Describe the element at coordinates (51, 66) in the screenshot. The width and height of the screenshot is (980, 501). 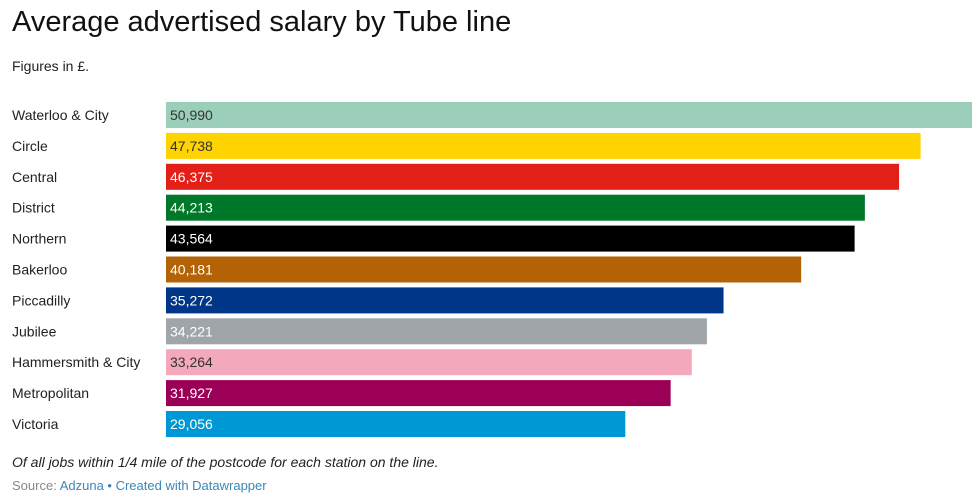
I see `chart-subtitle: Figures in £.` at that location.